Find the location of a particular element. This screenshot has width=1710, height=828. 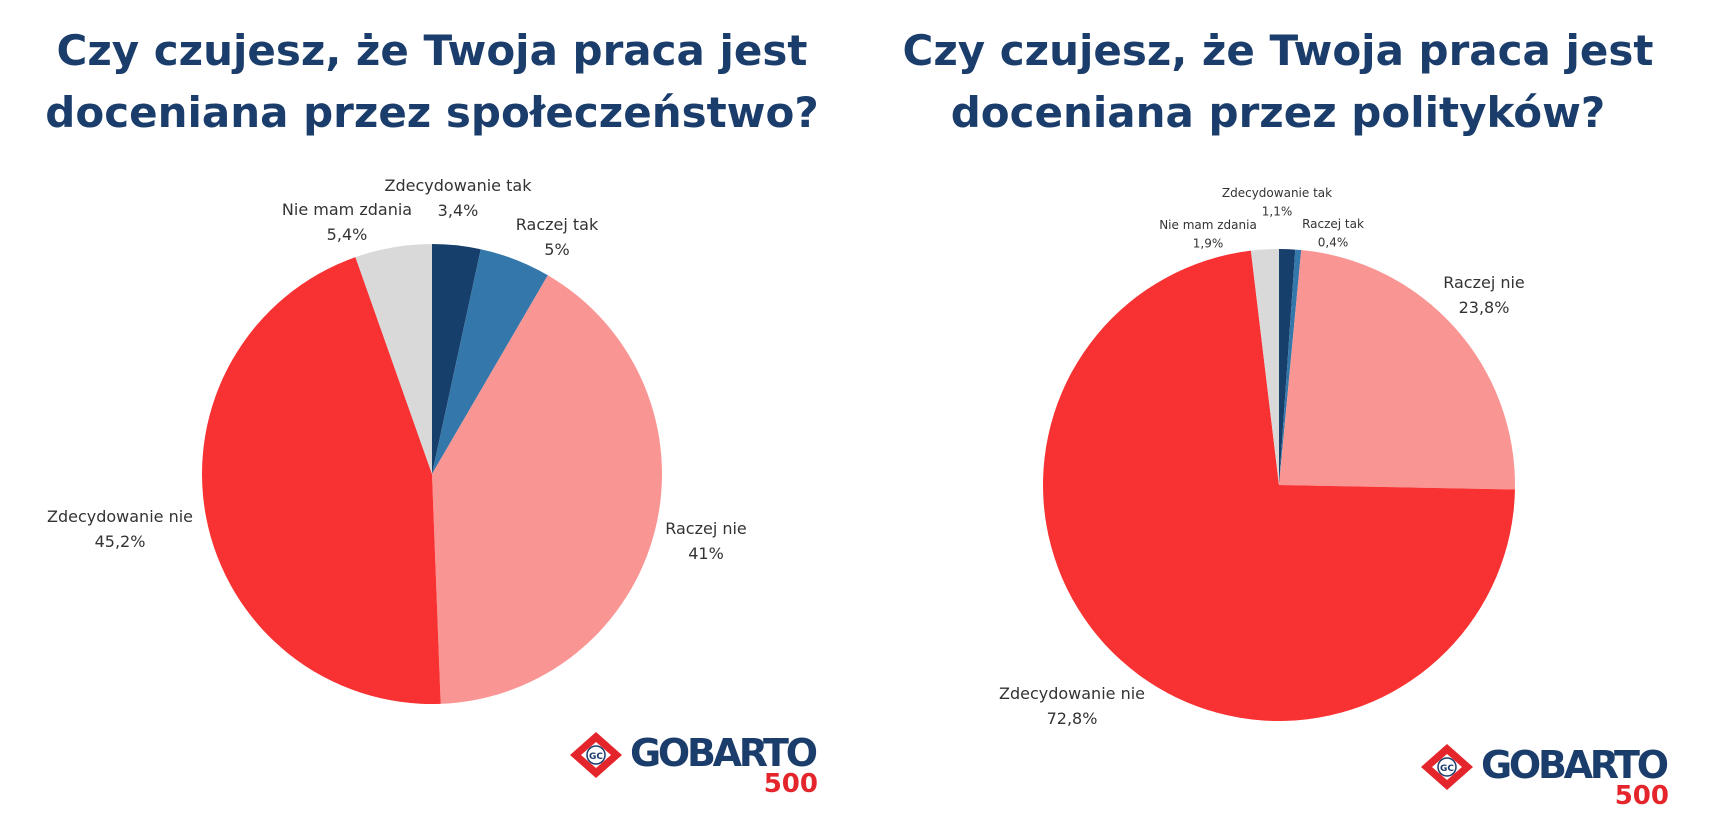

pie-slice-zdecydowanie-nie is located at coordinates (321, 480).